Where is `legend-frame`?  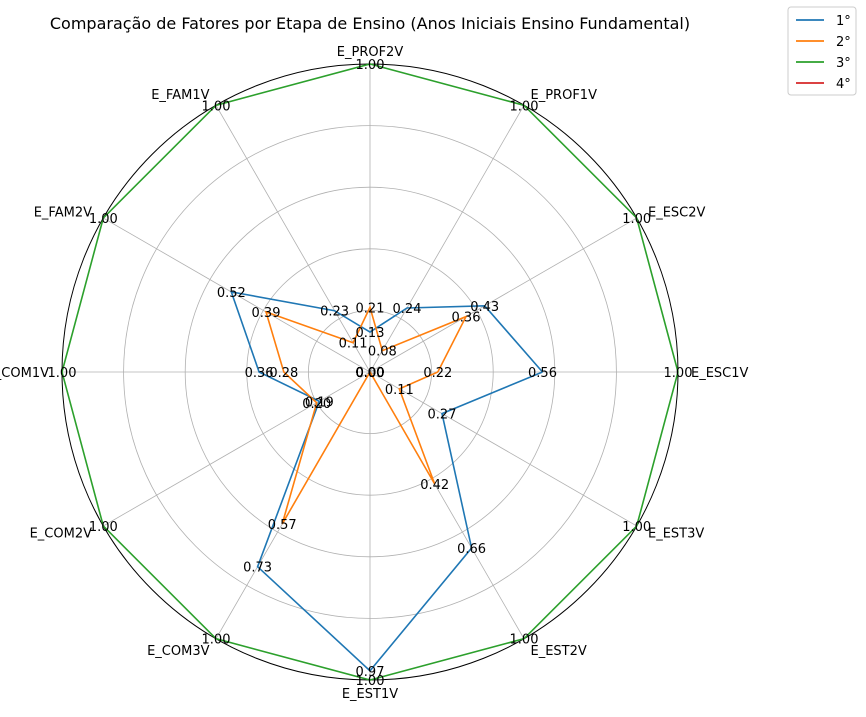
legend-frame is located at coordinates (822, 51).